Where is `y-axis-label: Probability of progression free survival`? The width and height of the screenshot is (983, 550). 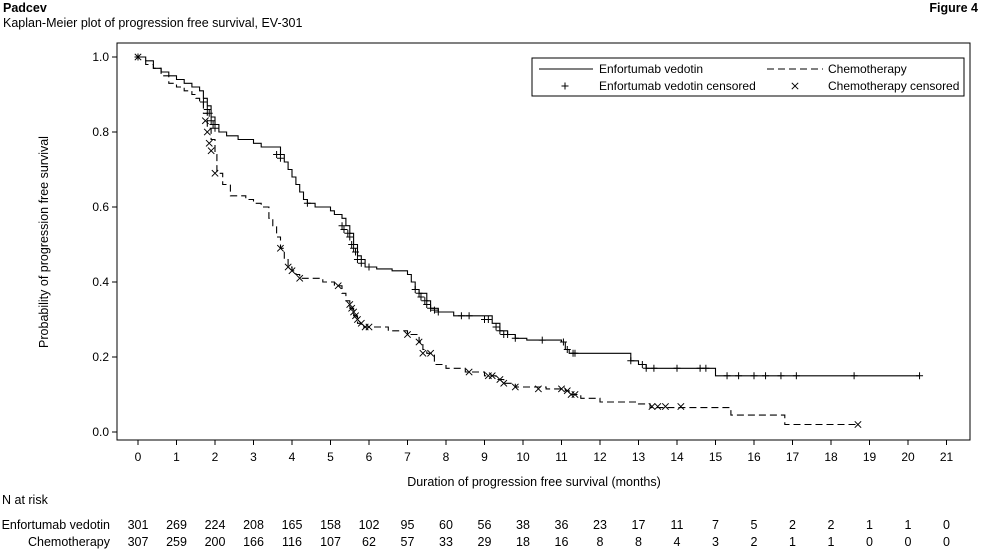 y-axis-label: Probability of progression free survival is located at coordinates (44, 242).